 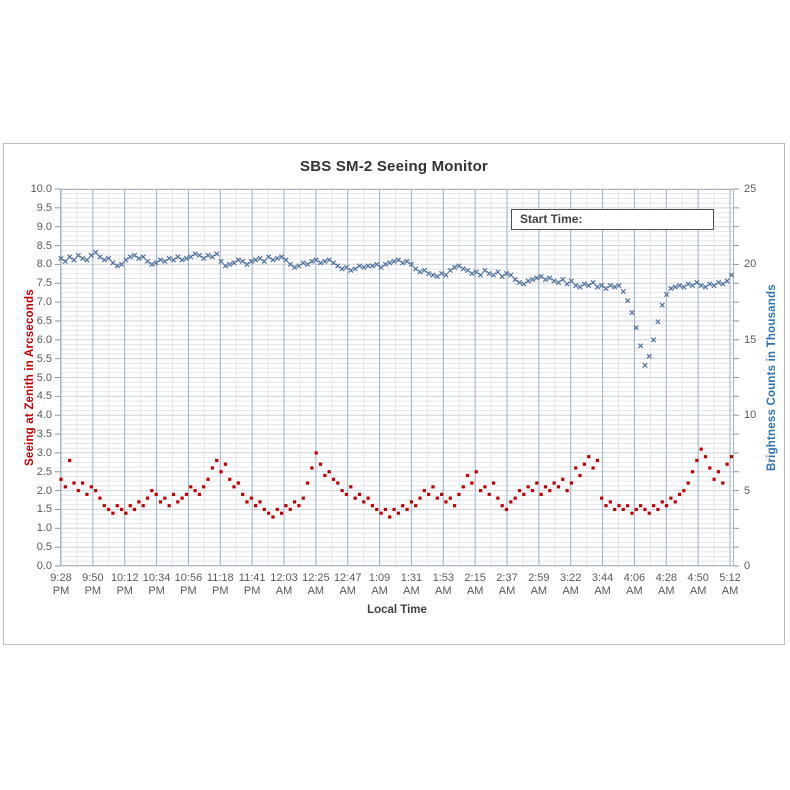 What do you see at coordinates (347, 578) in the screenshot?
I see `x-tick-time: 12:47` at bounding box center [347, 578].